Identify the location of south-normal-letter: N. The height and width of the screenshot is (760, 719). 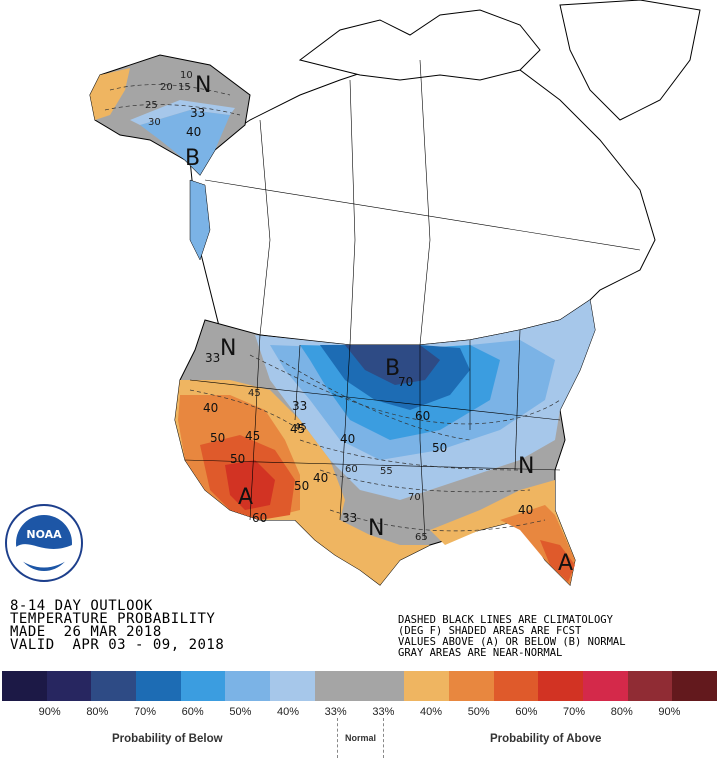
(376, 528).